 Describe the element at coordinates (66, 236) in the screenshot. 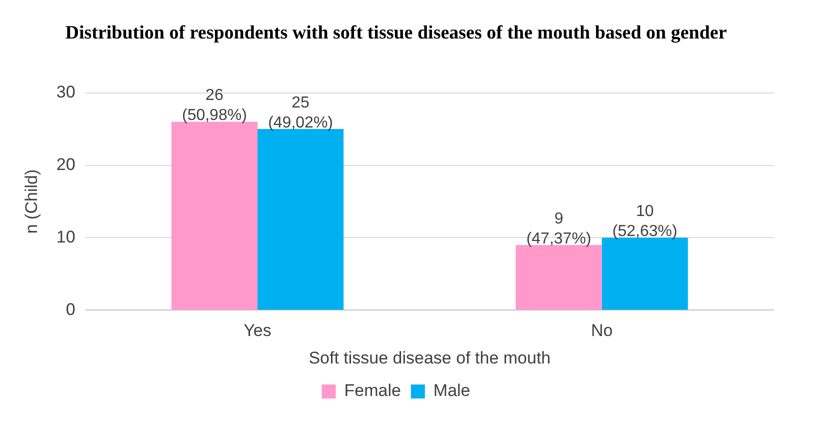

I see `y-tick-label: 10` at that location.